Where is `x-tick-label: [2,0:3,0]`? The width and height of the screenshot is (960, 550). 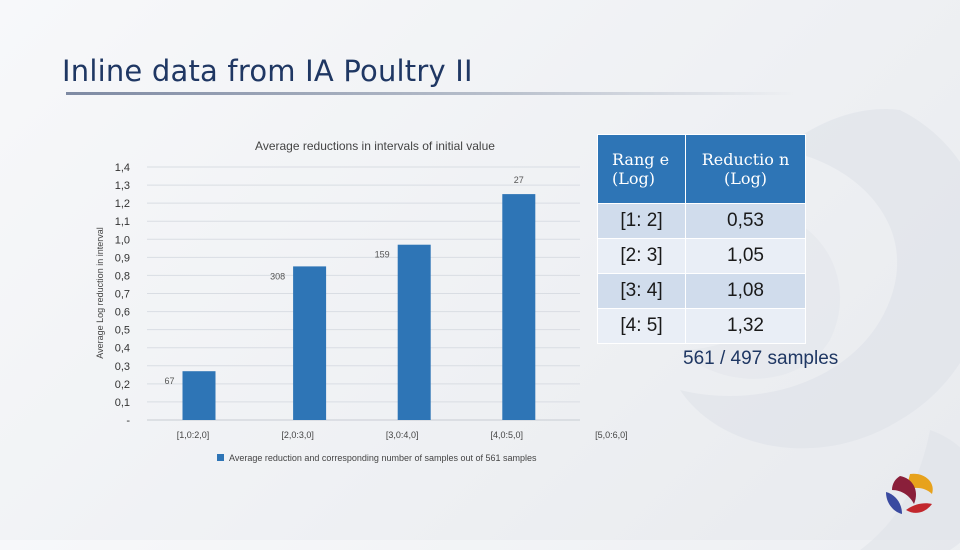 x-tick-label: [2,0:3,0] is located at coordinates (297, 435).